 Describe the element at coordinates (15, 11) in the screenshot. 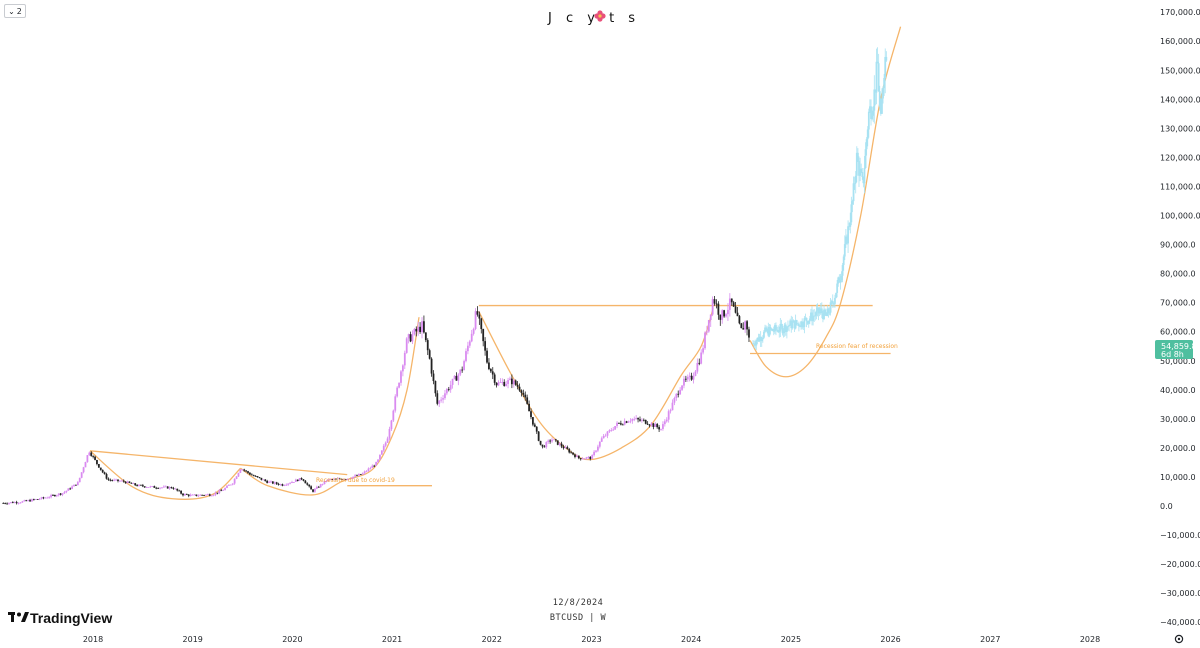

I see `interval-dropdown: ⌄ 2` at that location.